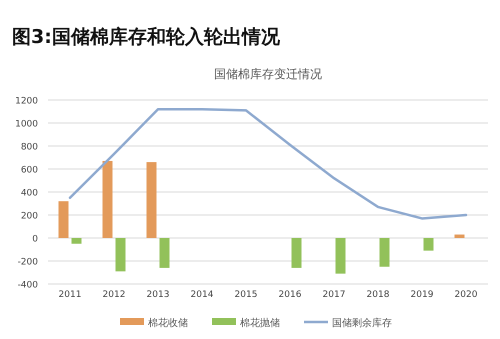 Image resolution: width=500 pixels, height=339 pixels. Describe the element at coordinates (29, 217) in the screenshot. I see `y-tick-label: 200` at that location.